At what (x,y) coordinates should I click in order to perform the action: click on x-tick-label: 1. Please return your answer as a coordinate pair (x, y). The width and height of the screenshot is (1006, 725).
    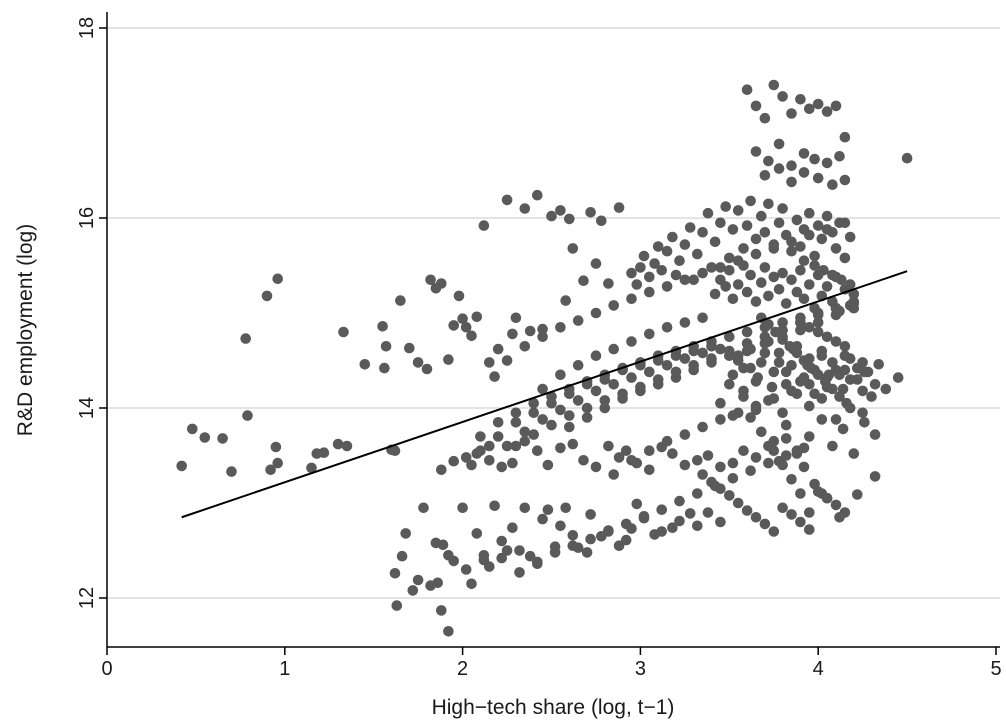
    Looking at the image, I should click on (284, 669).